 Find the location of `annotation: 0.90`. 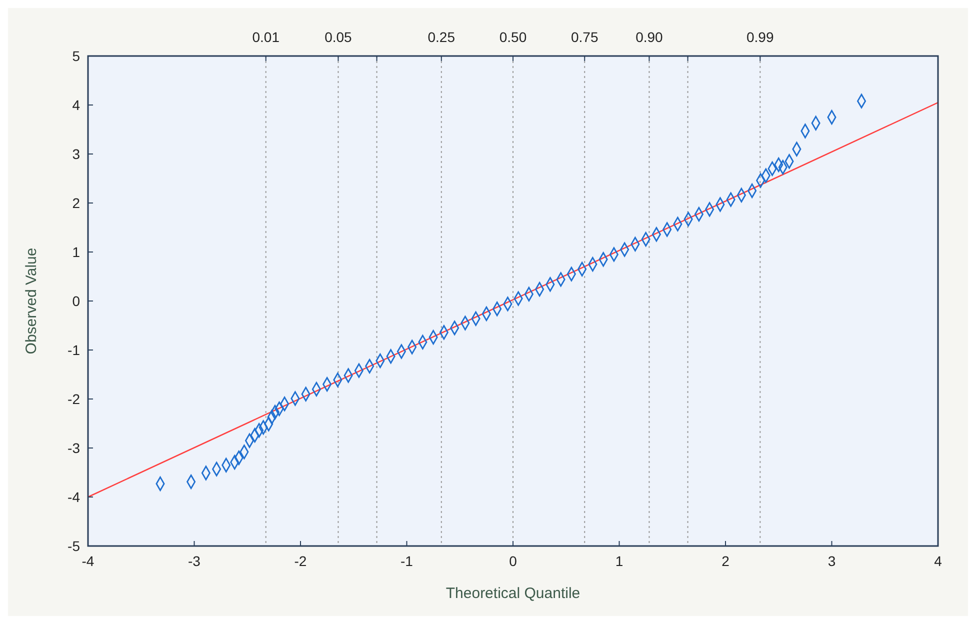

annotation: 0.90 is located at coordinates (650, 37).